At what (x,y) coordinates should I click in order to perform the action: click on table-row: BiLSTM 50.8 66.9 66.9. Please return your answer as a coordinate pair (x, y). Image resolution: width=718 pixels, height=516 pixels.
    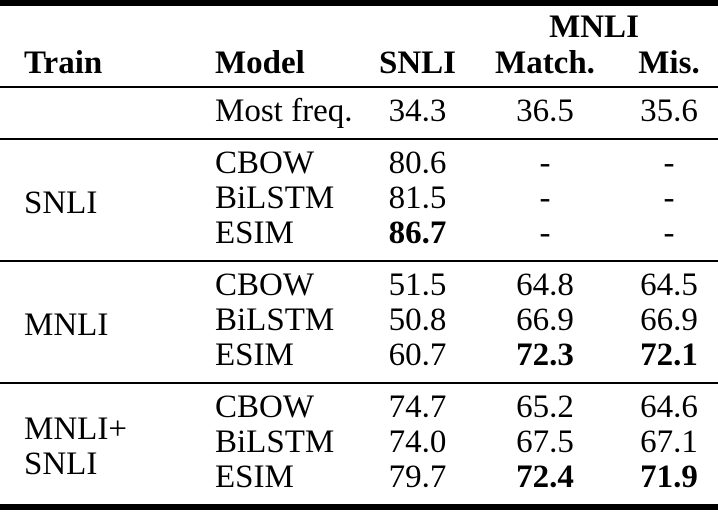
    Looking at the image, I should click on (359, 320).